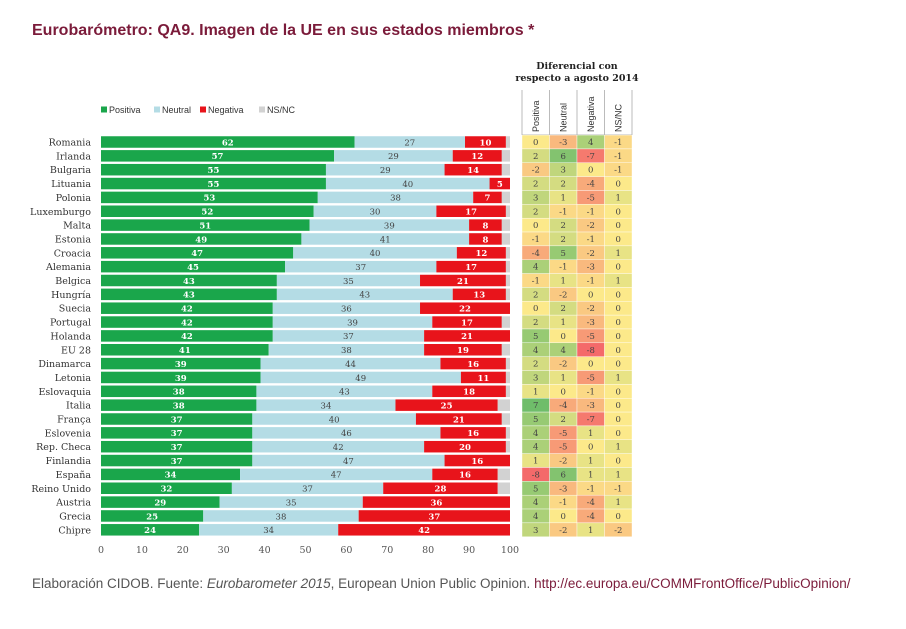  What do you see at coordinates (101, 550) in the screenshot?
I see `x-tick-label: 0` at bounding box center [101, 550].